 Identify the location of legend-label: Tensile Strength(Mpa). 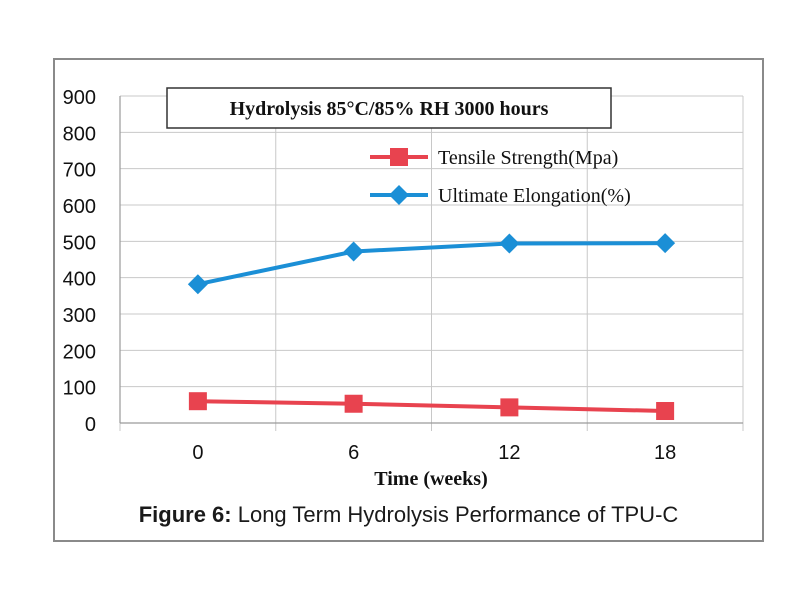
(528, 158).